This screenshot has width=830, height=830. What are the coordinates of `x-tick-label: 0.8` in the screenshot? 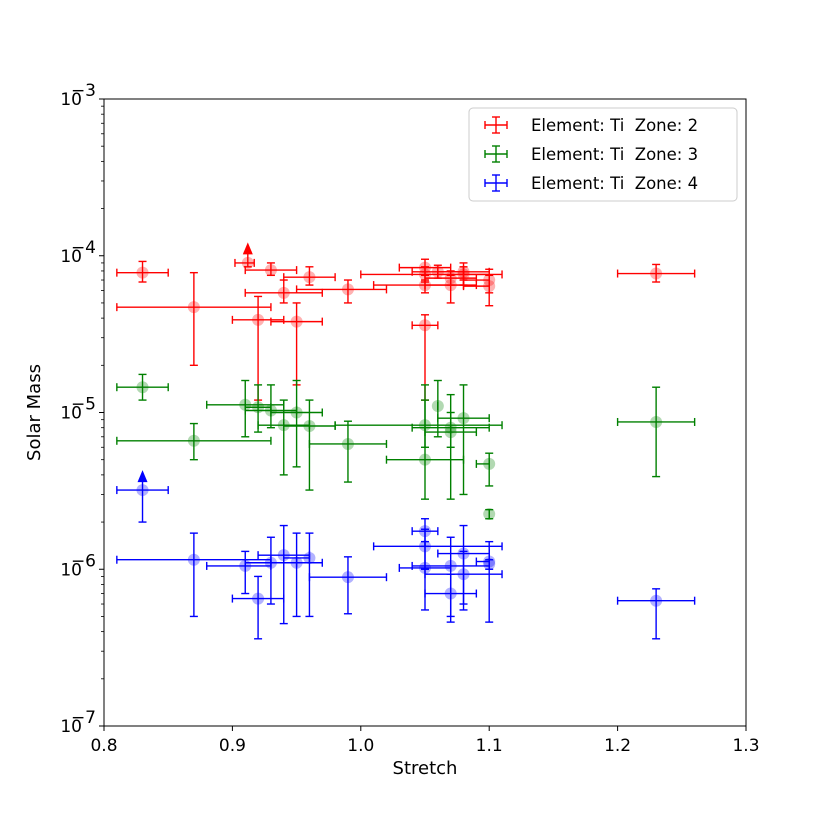 It's located at (103, 746).